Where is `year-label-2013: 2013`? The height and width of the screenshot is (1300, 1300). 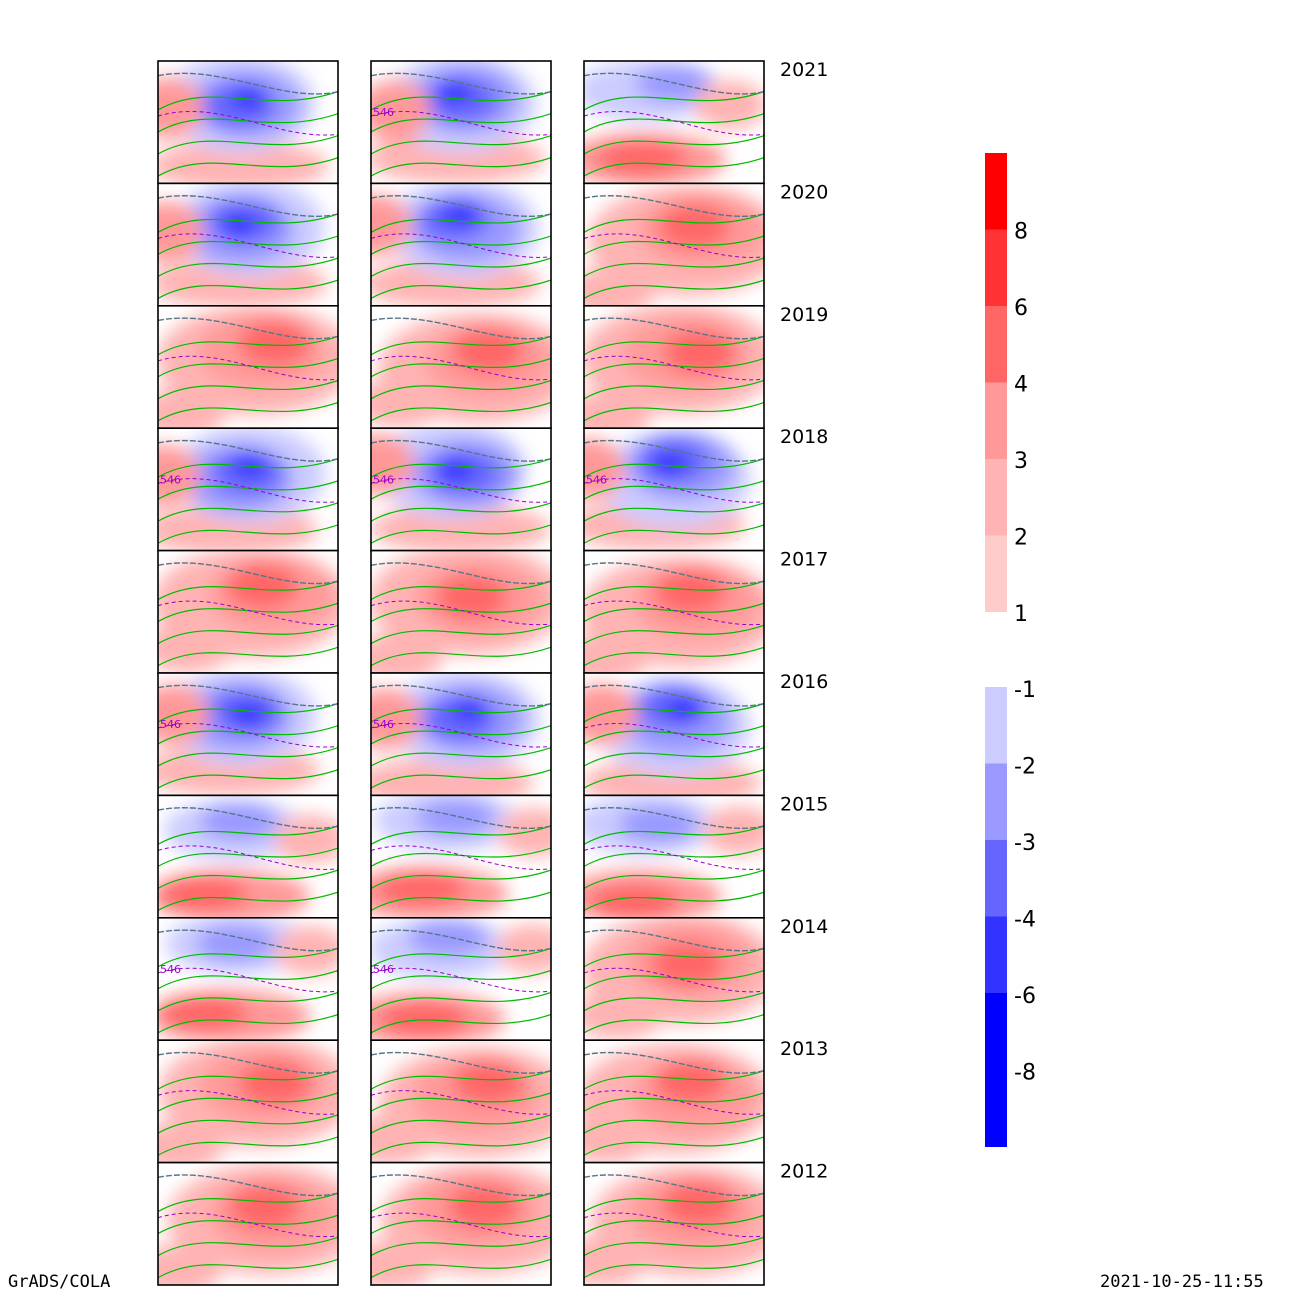 year-label-2013: 2013 is located at coordinates (804, 1049).